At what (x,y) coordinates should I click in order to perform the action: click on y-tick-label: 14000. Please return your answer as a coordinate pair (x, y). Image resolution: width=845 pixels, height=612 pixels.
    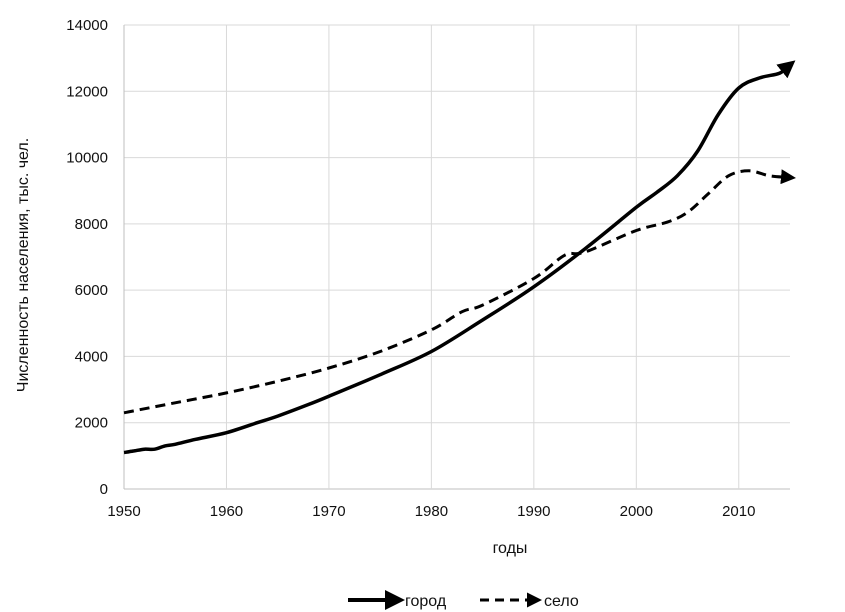
    Looking at the image, I should click on (87, 25).